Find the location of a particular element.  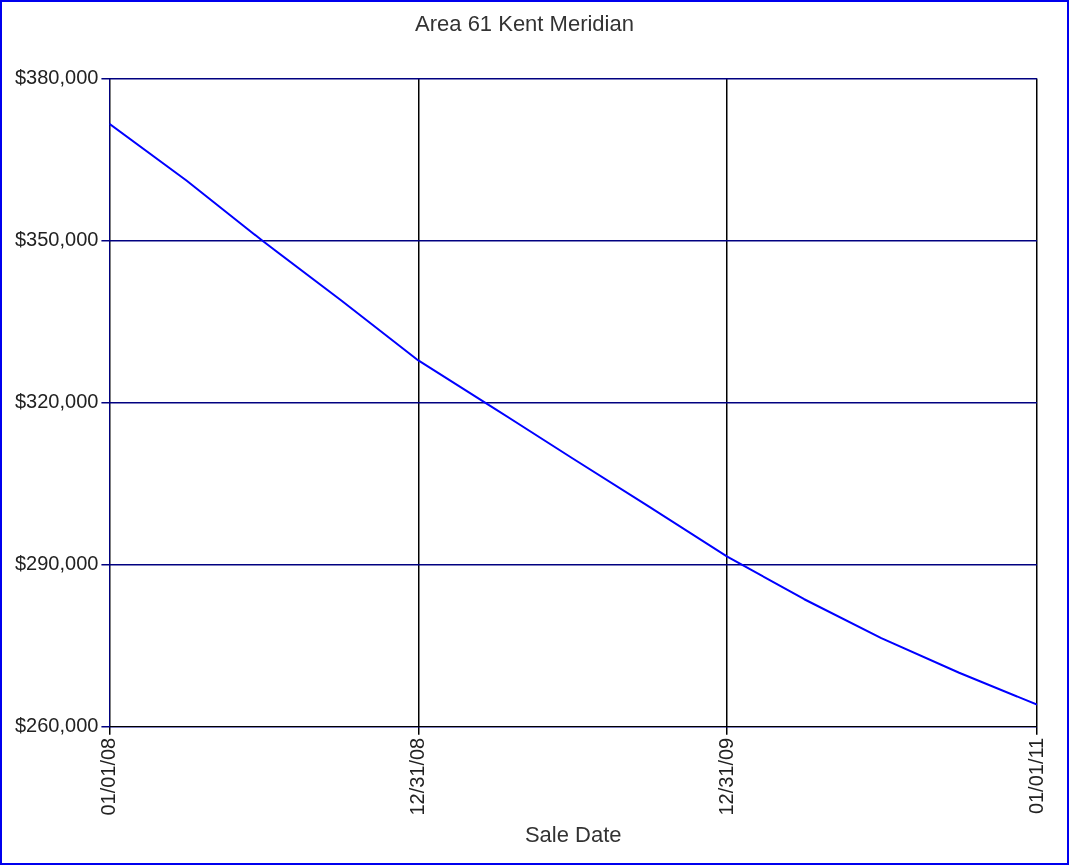

chart-title: Area 61 Kent Meridian is located at coordinates (524, 24).